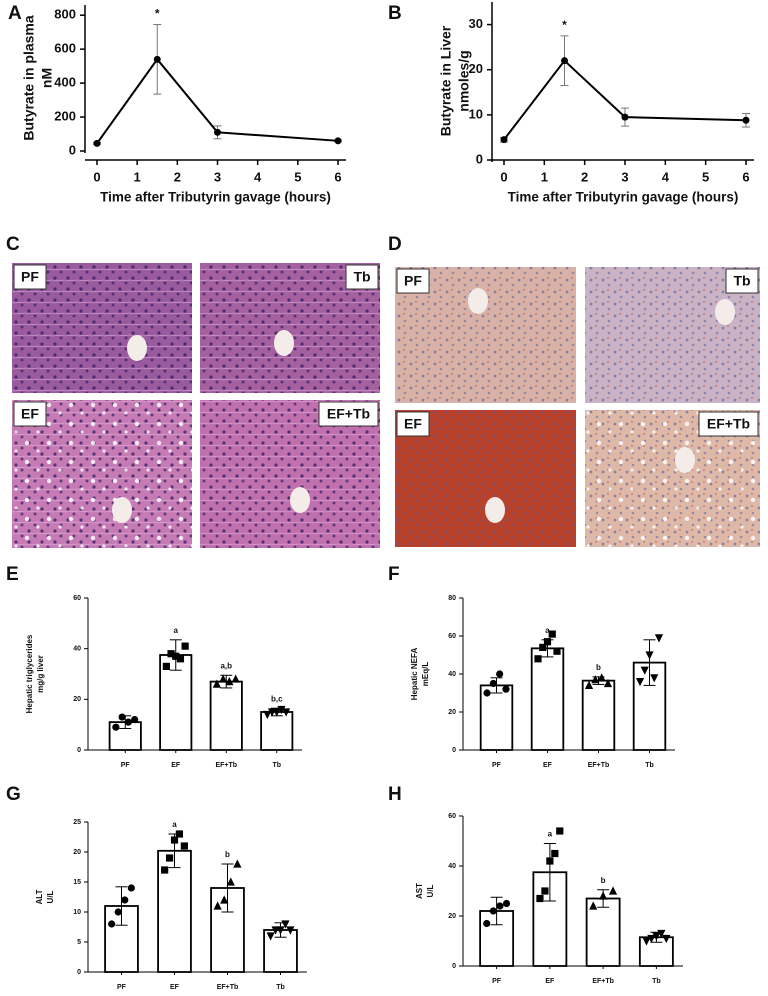 This screenshot has height=996, width=768. I want to click on x-tick-label: 4, so click(666, 176).